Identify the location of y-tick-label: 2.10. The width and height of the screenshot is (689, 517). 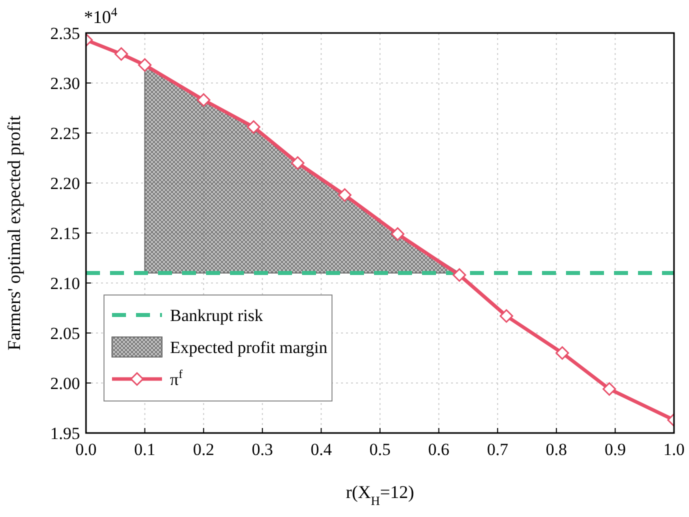
(65, 283).